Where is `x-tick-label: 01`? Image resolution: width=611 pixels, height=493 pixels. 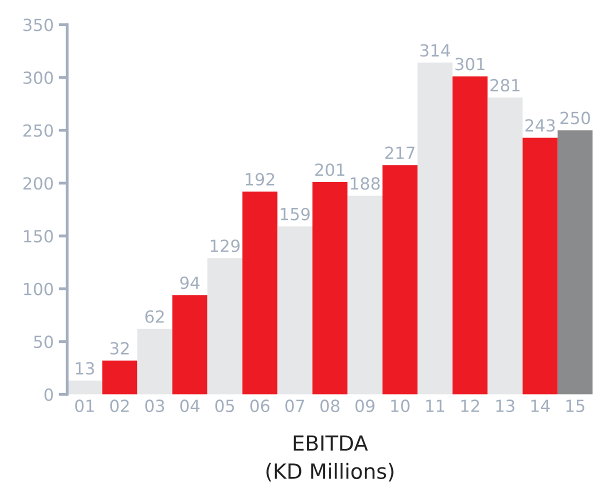 x-tick-label: 01 is located at coordinates (84, 406).